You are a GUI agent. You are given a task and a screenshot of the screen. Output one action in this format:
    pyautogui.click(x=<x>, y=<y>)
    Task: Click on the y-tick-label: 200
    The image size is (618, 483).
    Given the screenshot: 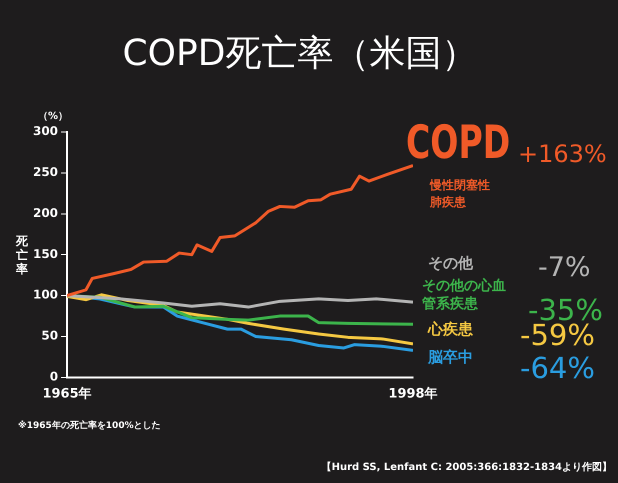 What is the action you would take?
    pyautogui.click(x=45, y=213)
    